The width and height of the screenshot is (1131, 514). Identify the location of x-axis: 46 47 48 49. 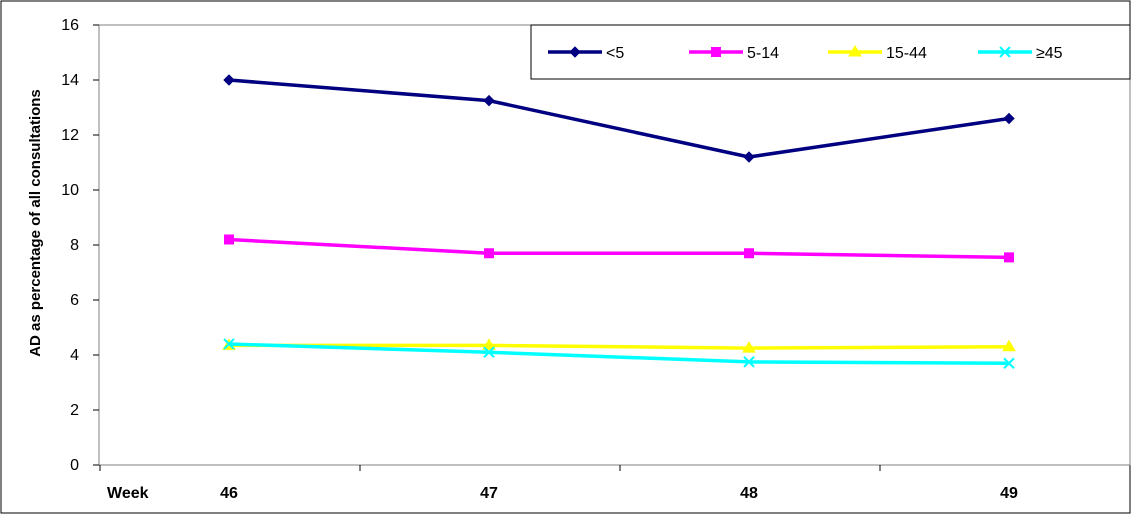
(558, 483).